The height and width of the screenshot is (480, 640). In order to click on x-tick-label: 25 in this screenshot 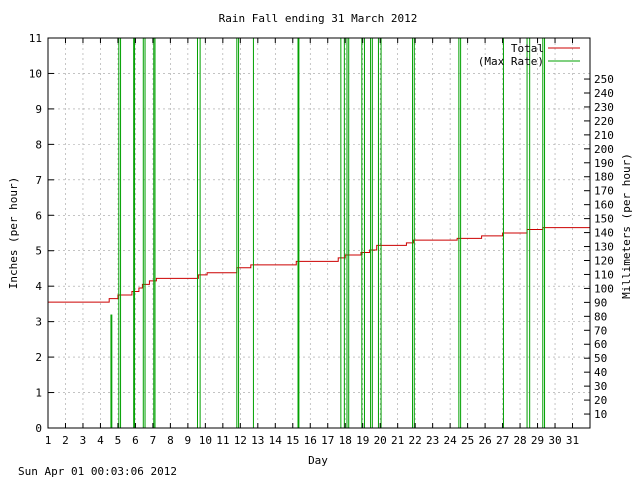, I will do `click(467, 440)`.